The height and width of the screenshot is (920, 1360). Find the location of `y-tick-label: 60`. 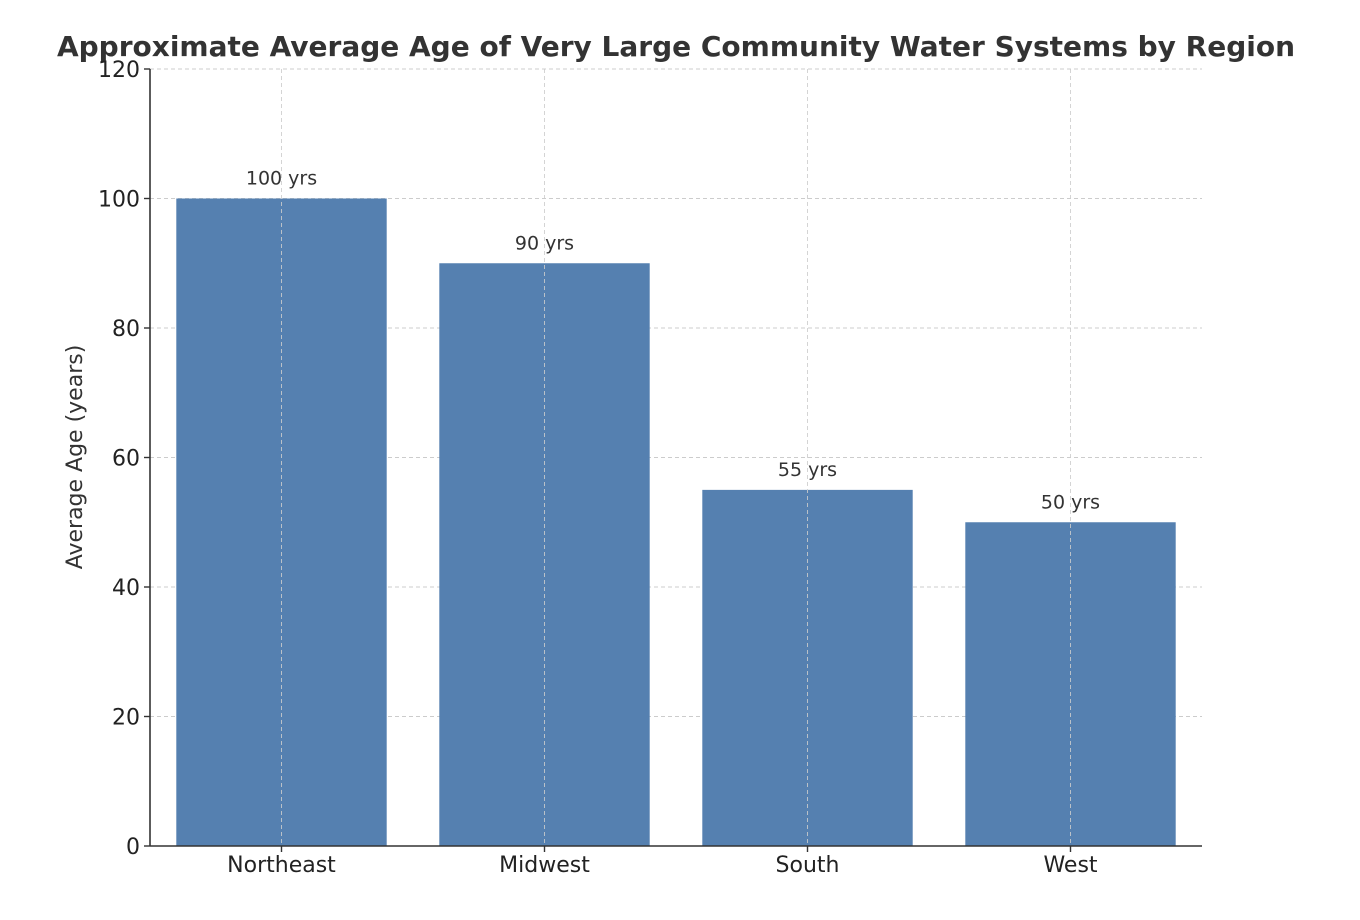

y-tick-label: 60 is located at coordinates (126, 459).